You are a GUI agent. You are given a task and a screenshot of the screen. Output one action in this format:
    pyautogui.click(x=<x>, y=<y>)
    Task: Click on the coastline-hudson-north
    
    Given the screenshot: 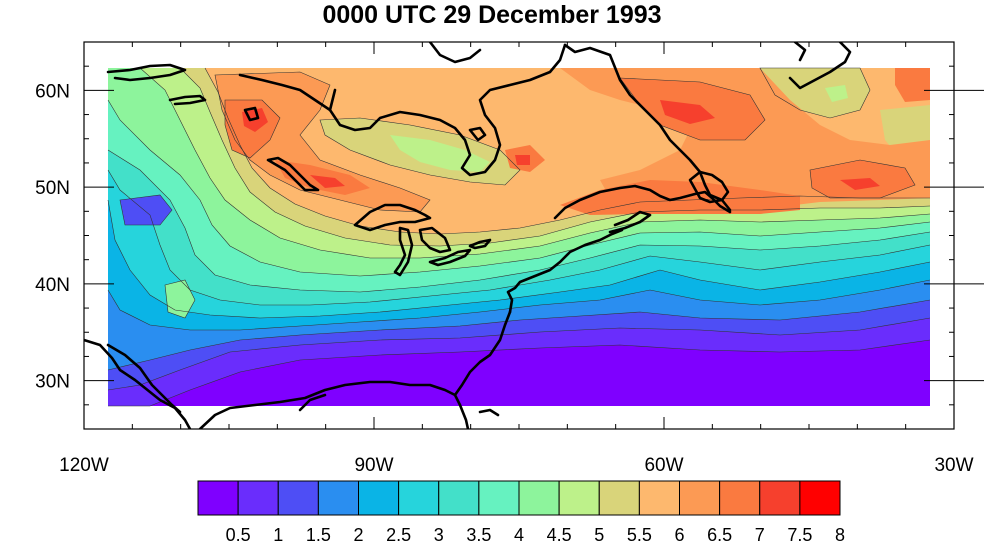 What is the action you would take?
    pyautogui.click(x=285, y=92)
    